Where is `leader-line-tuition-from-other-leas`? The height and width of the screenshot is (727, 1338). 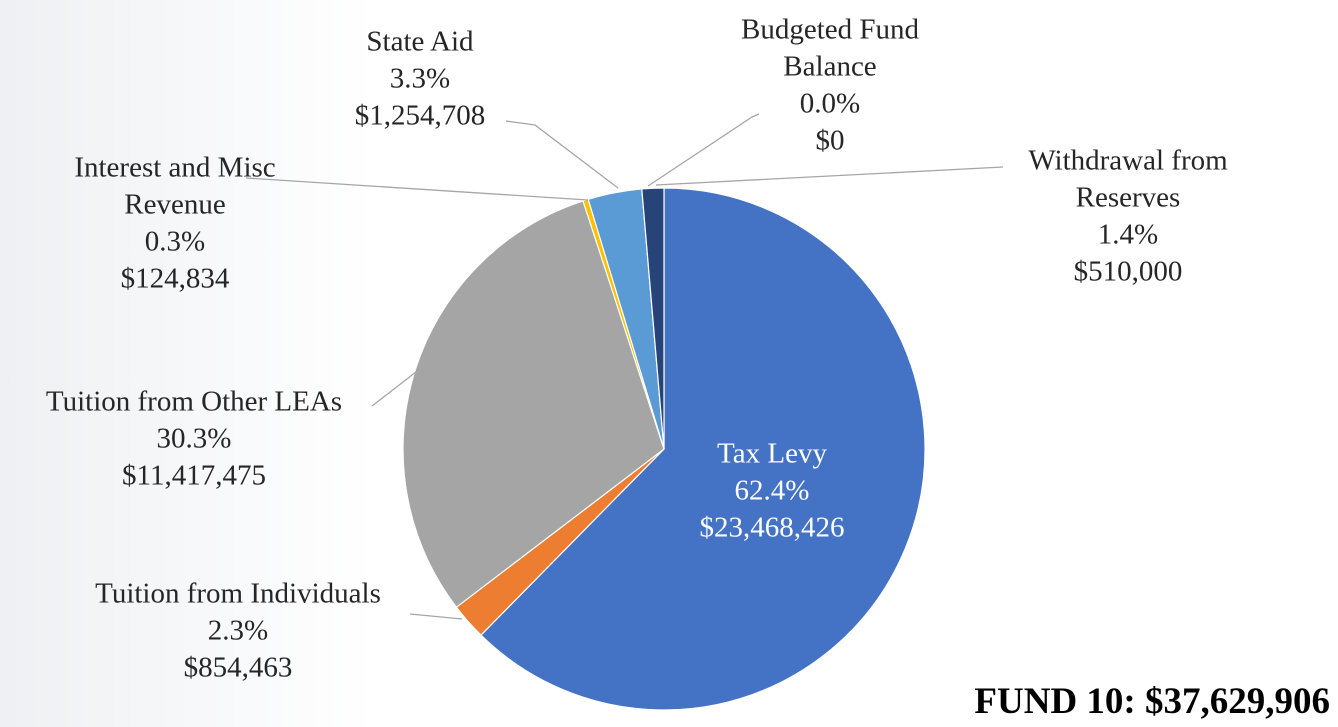 leader-line-tuition-from-other-leas is located at coordinates (394, 389).